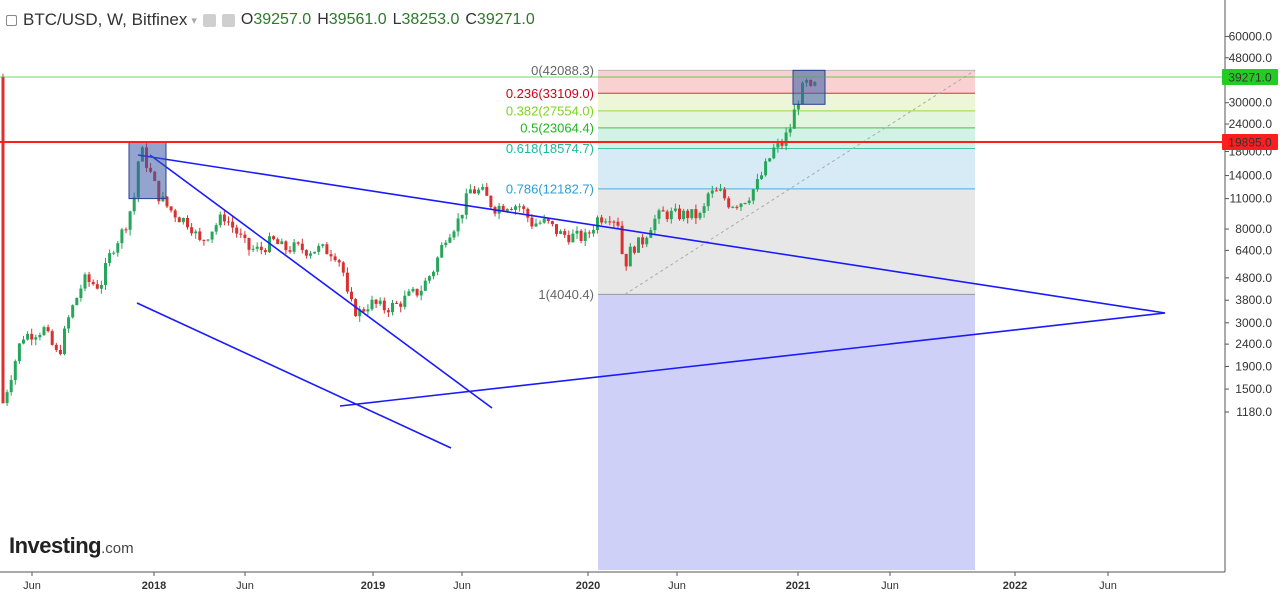 The width and height of the screenshot is (1280, 593). What do you see at coordinates (1253, 366) in the screenshot?
I see `y-tick-label: 1900.0` at bounding box center [1253, 366].